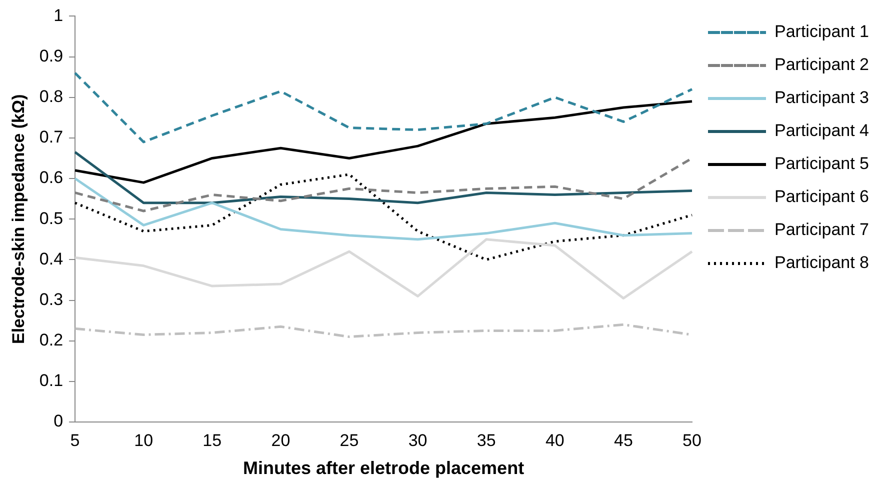  I want to click on x-tick-label: 50, so click(692, 440).